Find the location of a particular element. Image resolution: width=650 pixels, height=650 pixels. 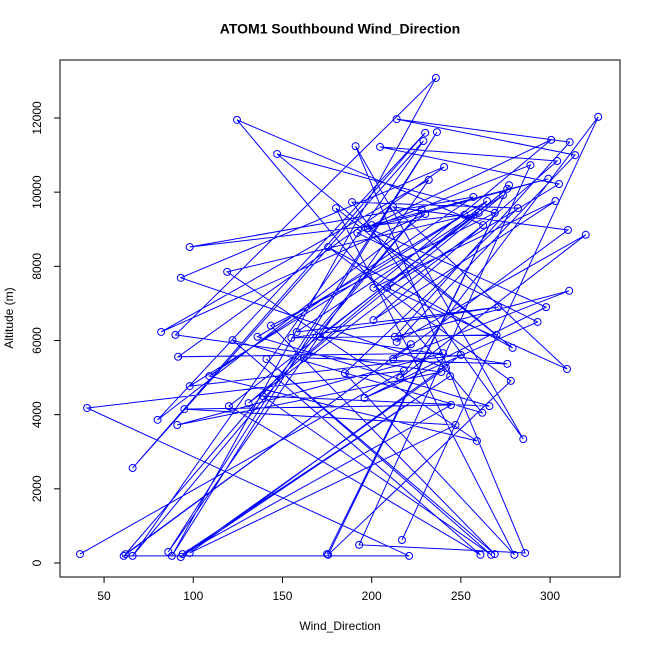

x-axis-label: Wind_Direction is located at coordinates (339, 626).